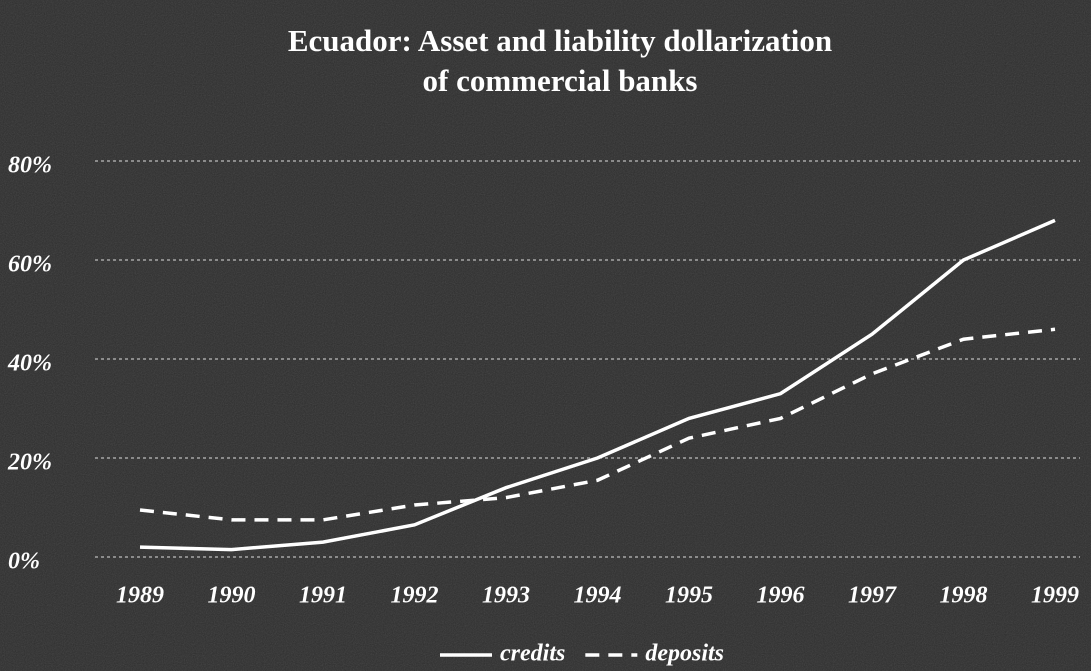 The image size is (1091, 671). What do you see at coordinates (964, 596) in the screenshot?
I see `x-tick-label: 1998` at bounding box center [964, 596].